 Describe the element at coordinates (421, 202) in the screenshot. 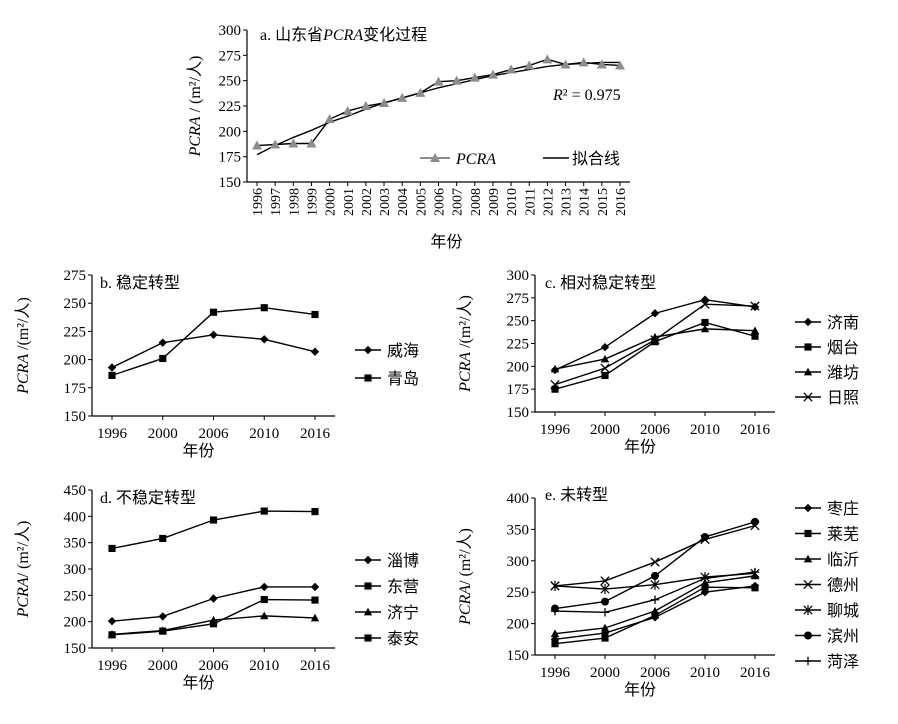

I see `x-tick-label: 2005` at that location.